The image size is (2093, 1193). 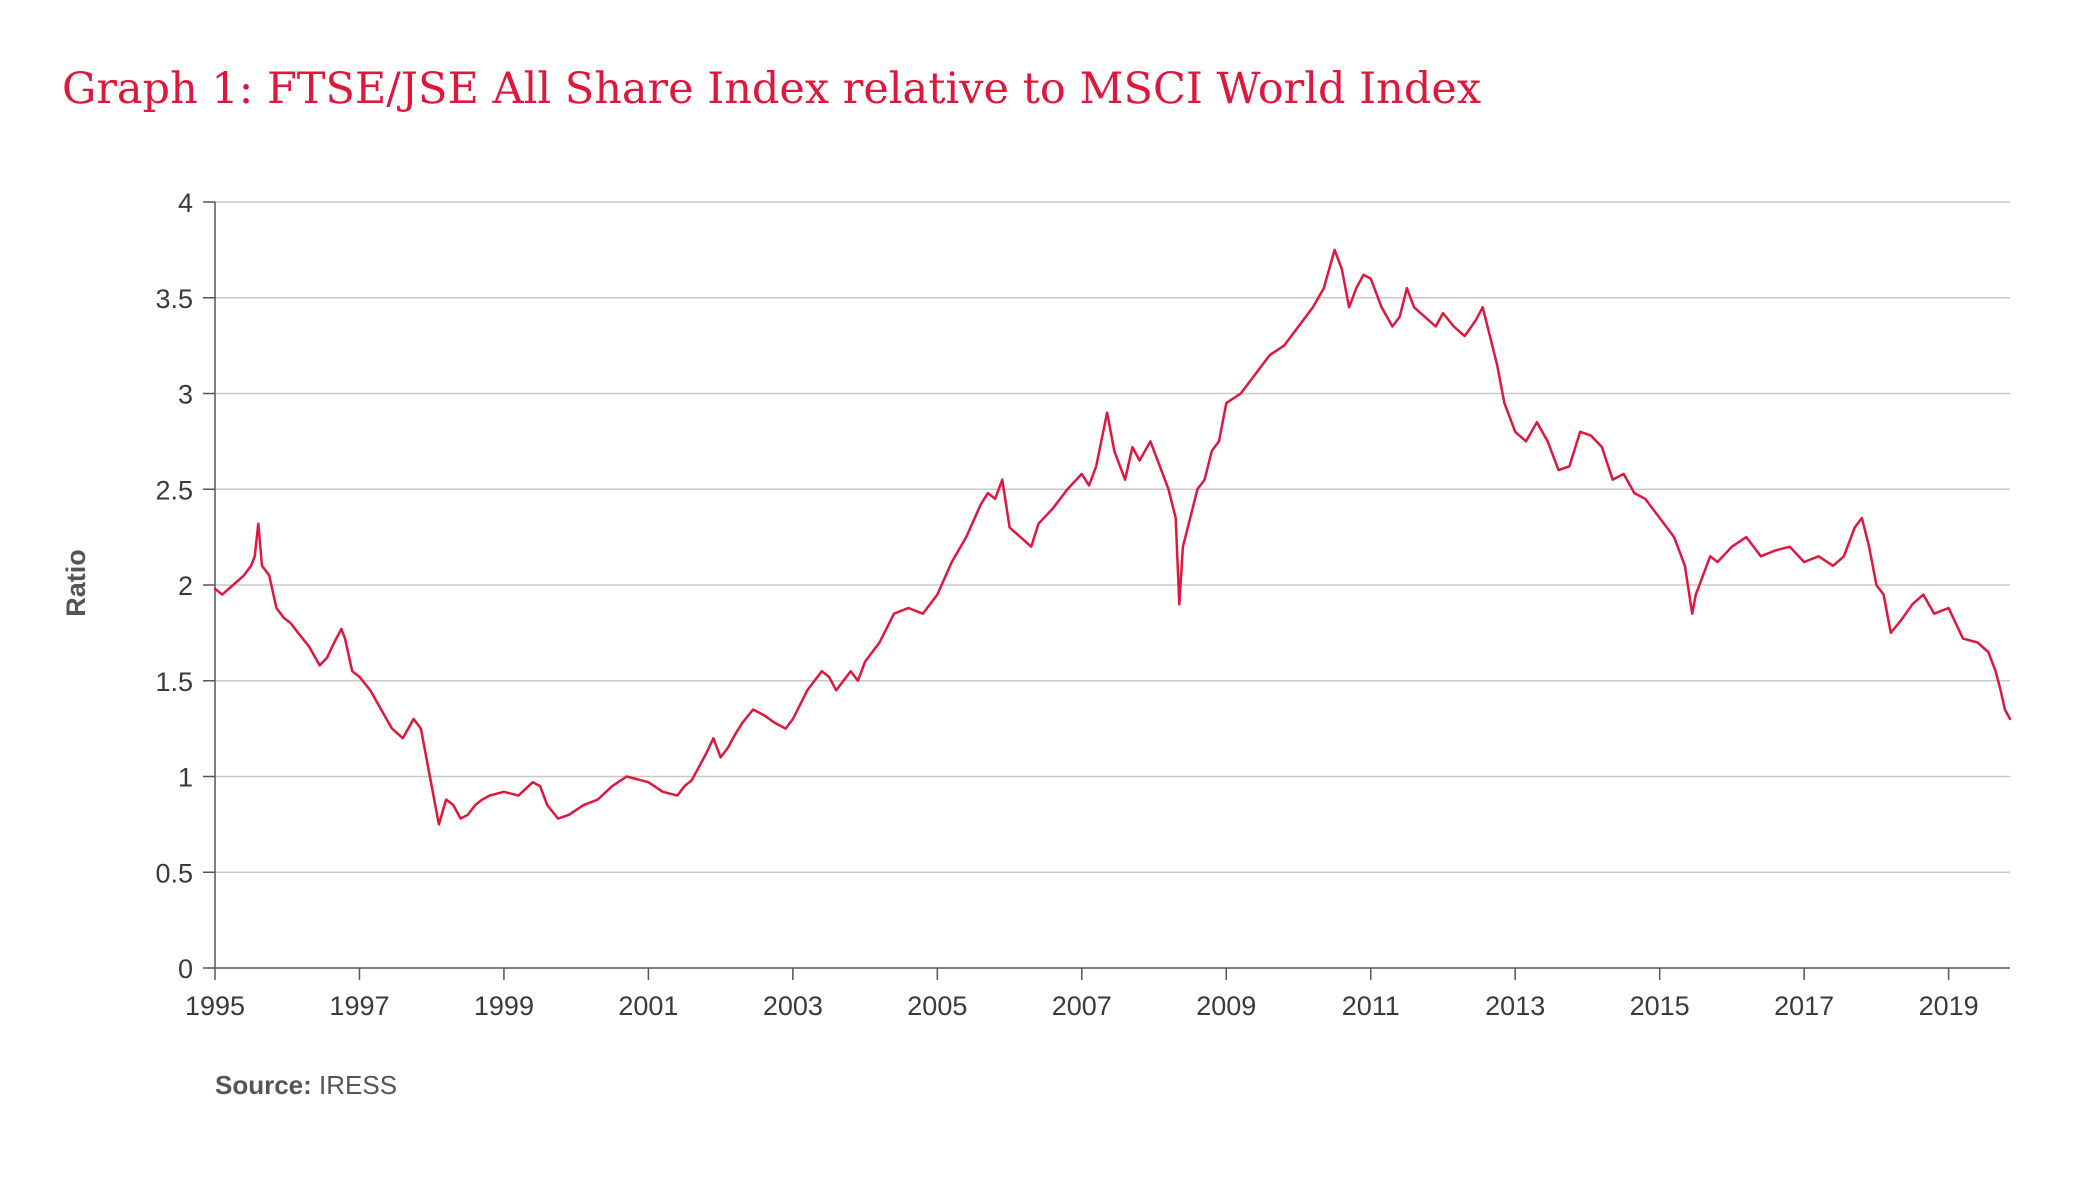 What do you see at coordinates (793, 1006) in the screenshot?
I see `x-tick-label: 2003` at bounding box center [793, 1006].